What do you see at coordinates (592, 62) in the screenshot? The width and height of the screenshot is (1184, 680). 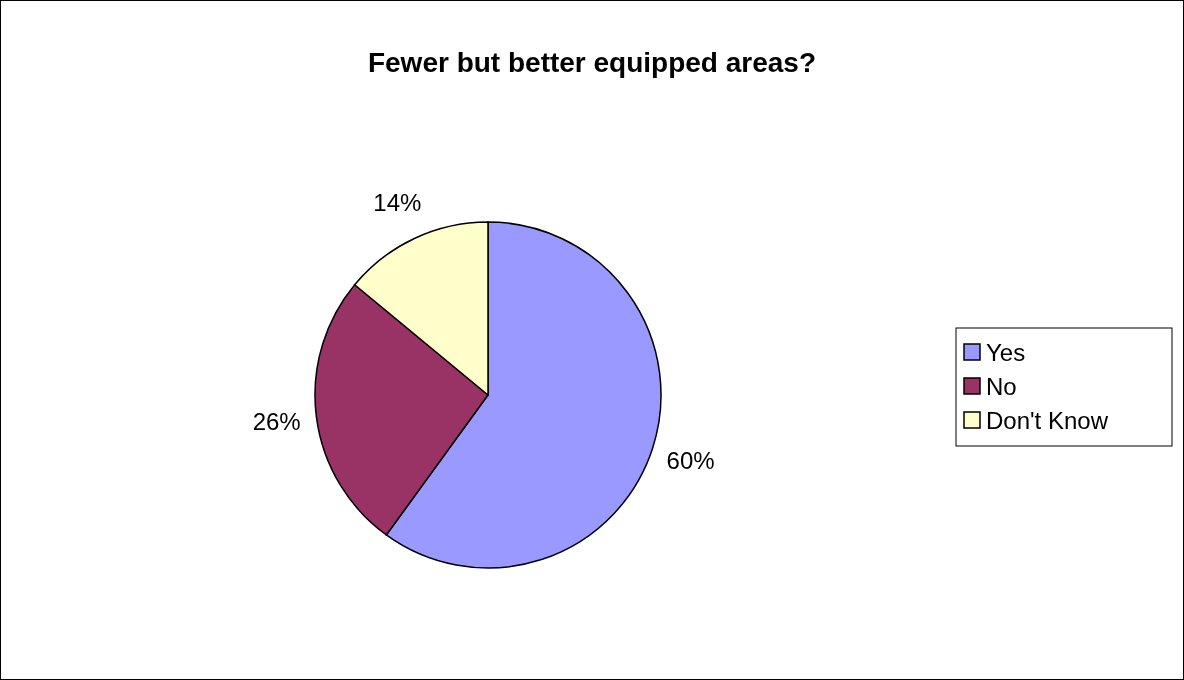 I see `chart-title: Fewer but better equipped areas?` at bounding box center [592, 62].